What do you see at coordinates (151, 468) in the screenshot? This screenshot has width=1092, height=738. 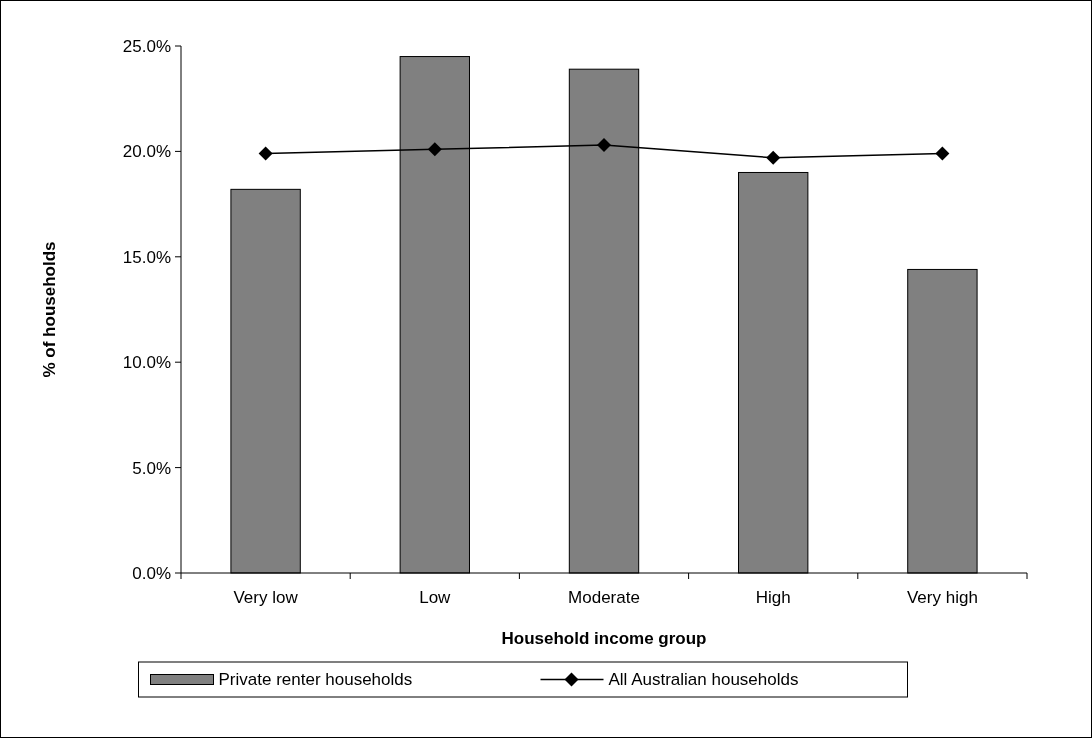 I see `y-tick-label: 5.0%` at bounding box center [151, 468].